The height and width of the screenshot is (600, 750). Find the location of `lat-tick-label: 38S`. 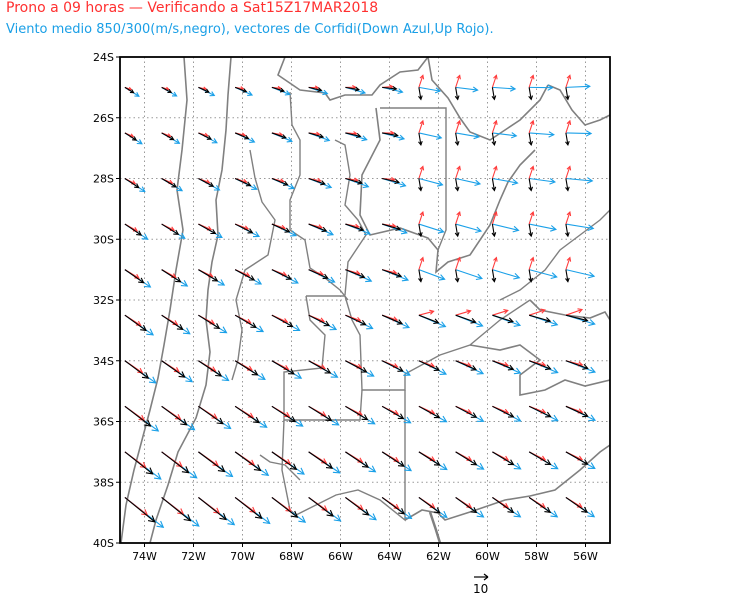

lat-tick-label: 38S is located at coordinates (103, 482).